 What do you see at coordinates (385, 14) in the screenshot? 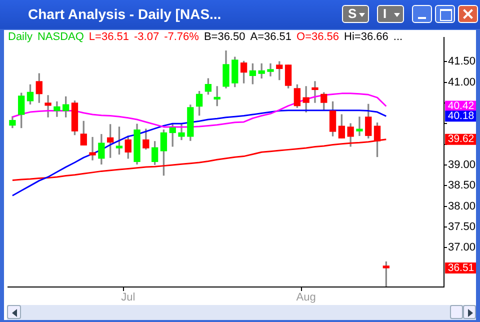
I see `text: I` at bounding box center [385, 14].